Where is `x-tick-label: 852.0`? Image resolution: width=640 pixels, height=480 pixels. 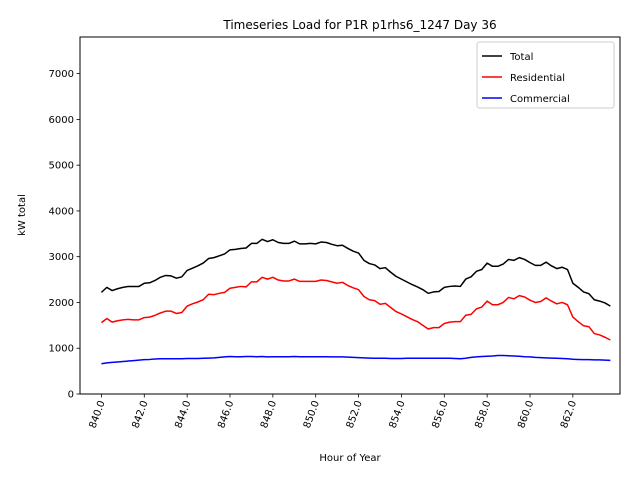 x-tick-label: 852.0 is located at coordinates (355, 414).